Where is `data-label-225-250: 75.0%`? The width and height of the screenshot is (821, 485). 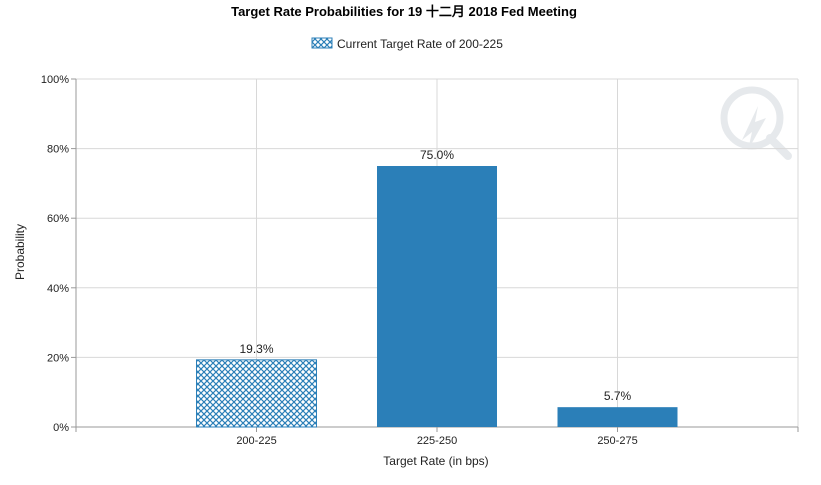
data-label-225-250: 75.0% is located at coordinates (437, 155).